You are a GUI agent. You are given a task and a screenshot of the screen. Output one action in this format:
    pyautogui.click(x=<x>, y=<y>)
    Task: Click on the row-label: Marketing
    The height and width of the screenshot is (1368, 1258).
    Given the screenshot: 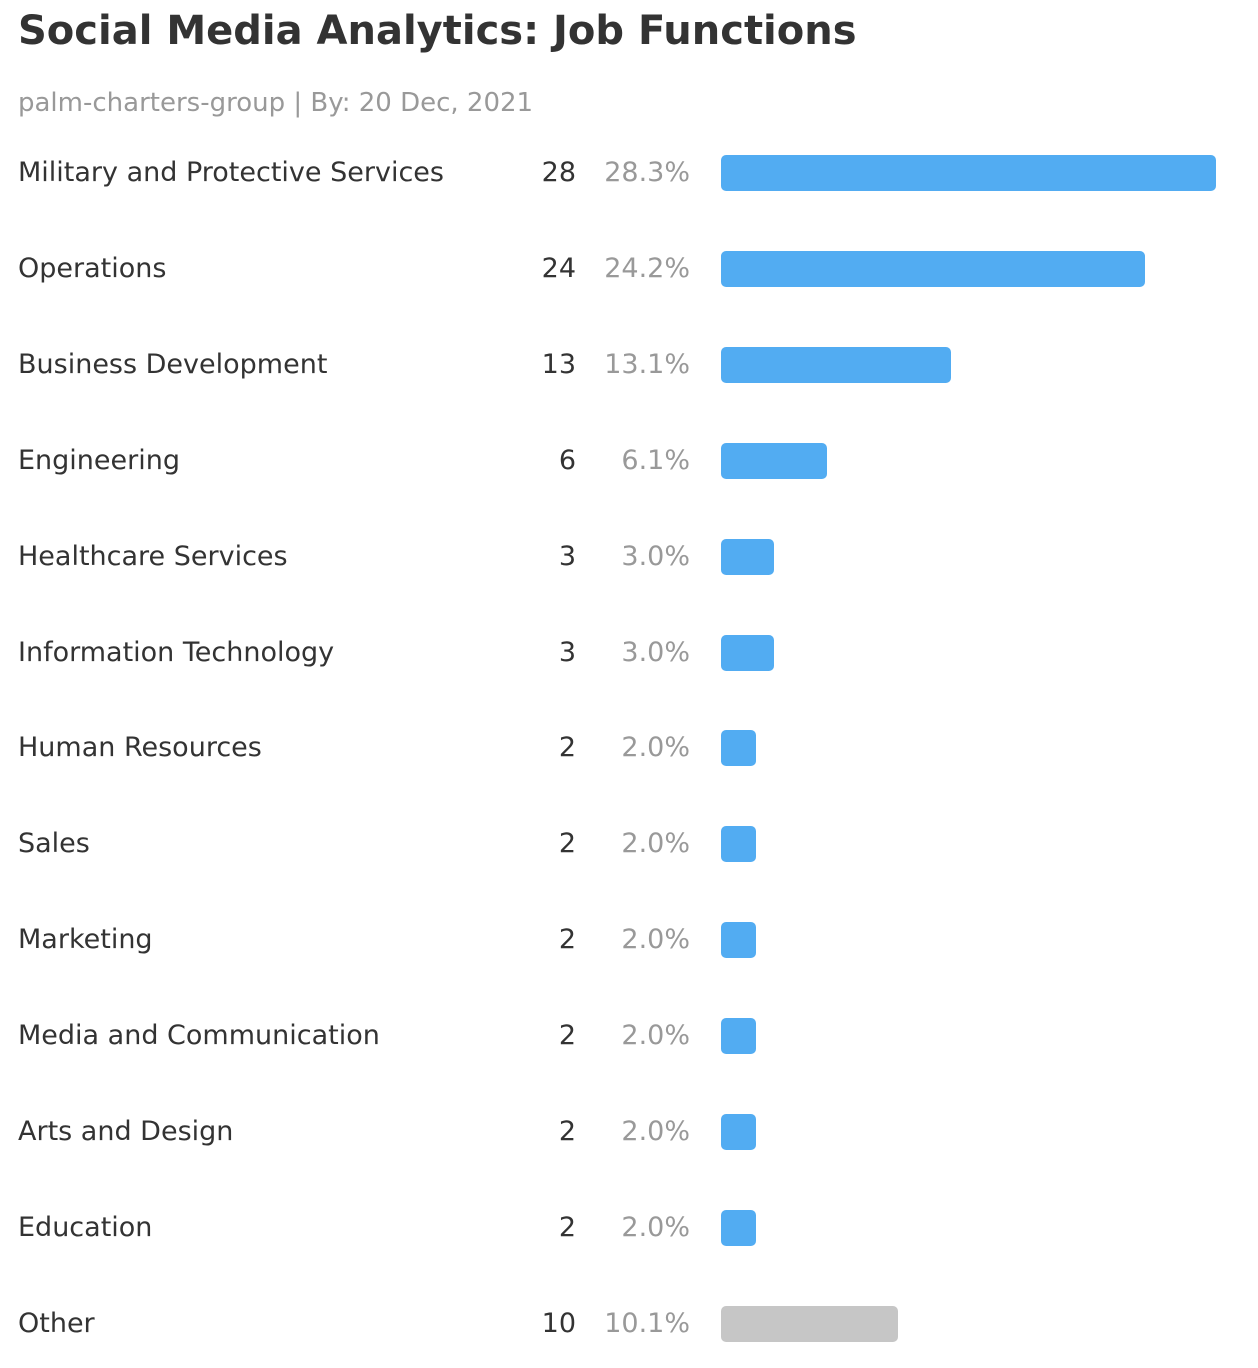 What is the action you would take?
    pyautogui.click(x=85, y=939)
    